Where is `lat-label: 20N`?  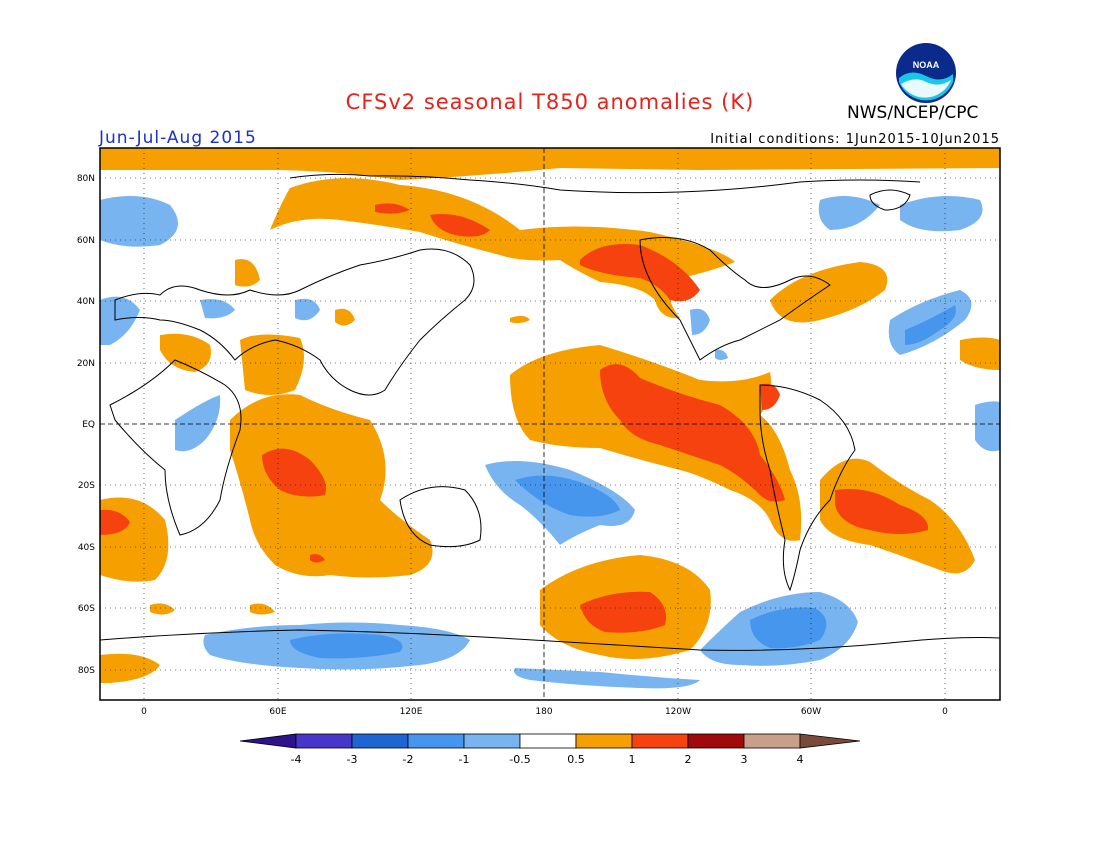 lat-label: 20N is located at coordinates (86, 364).